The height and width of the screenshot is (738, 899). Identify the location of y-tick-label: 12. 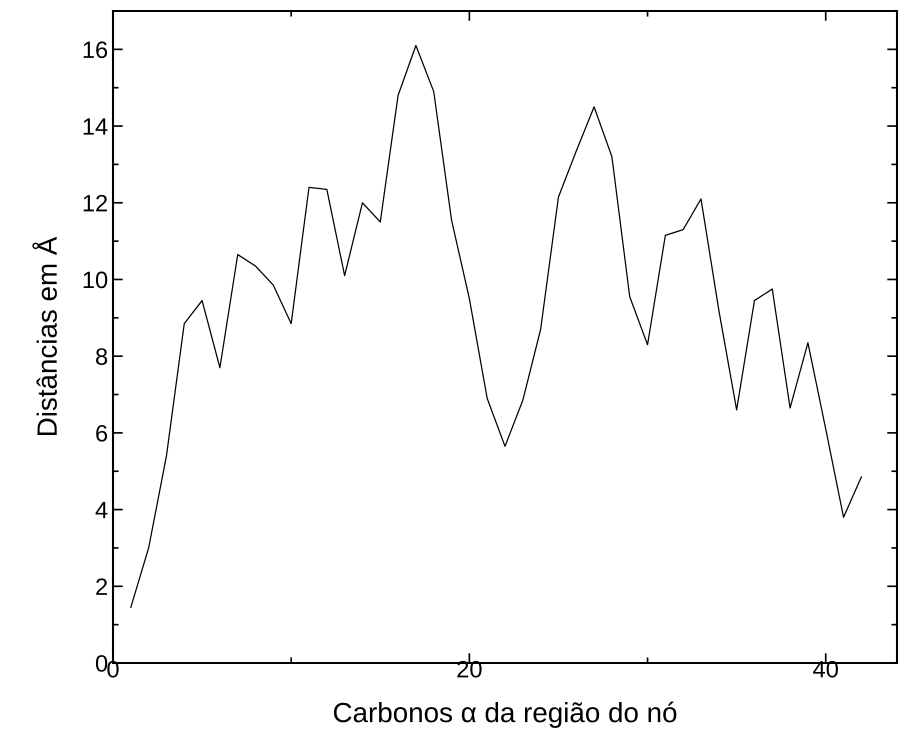
(95, 203).